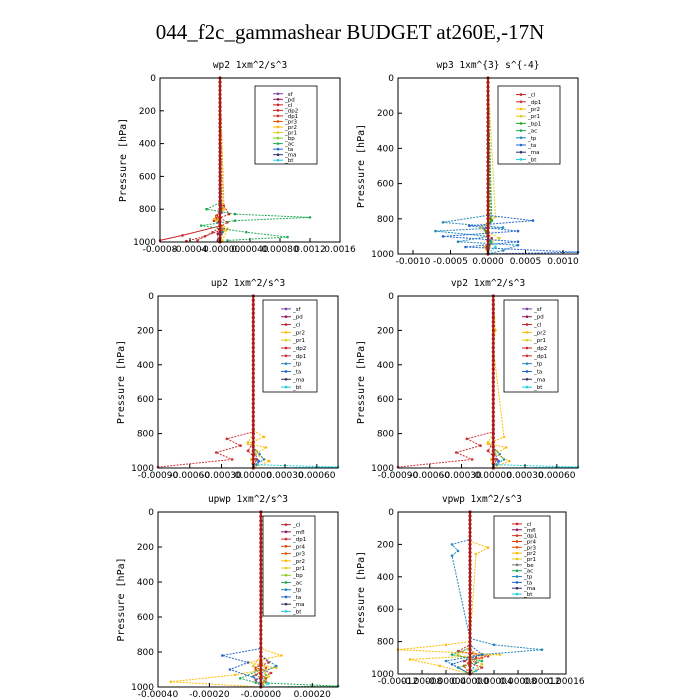  What do you see at coordinates (145, 366) in the screenshot?
I see `y-tick-label: 400` at bounding box center [145, 366].